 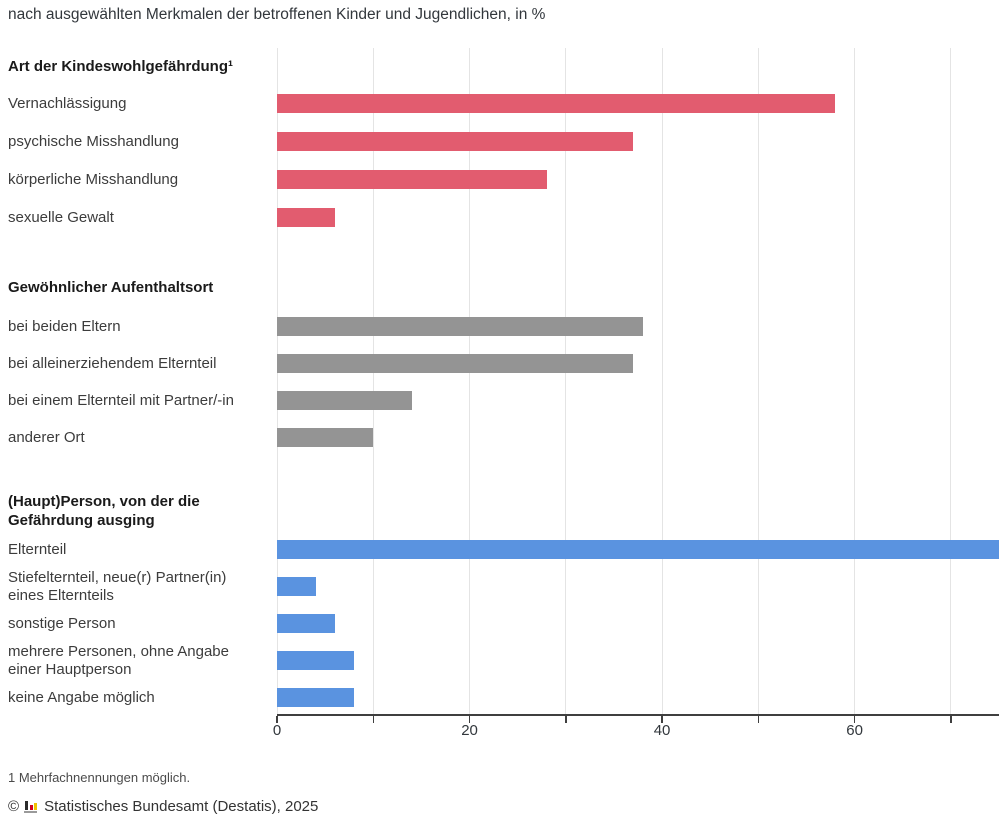 I want to click on row-label: Vernachlässigung, so click(x=67, y=103).